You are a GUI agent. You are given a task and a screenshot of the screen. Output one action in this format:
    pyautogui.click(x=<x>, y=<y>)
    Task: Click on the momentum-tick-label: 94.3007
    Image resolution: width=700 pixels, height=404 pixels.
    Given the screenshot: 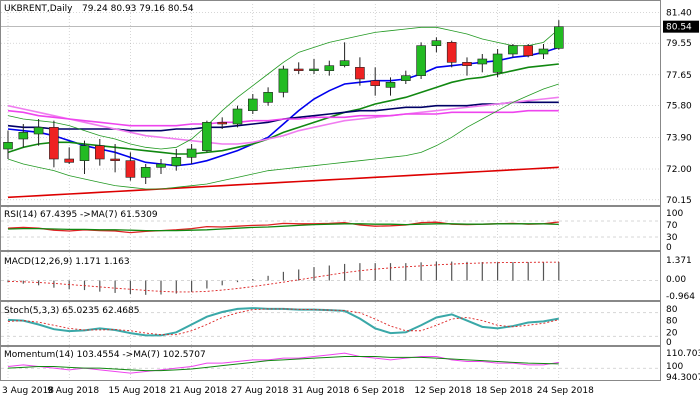 What is the action you would take?
    pyautogui.click(x=683, y=378)
    